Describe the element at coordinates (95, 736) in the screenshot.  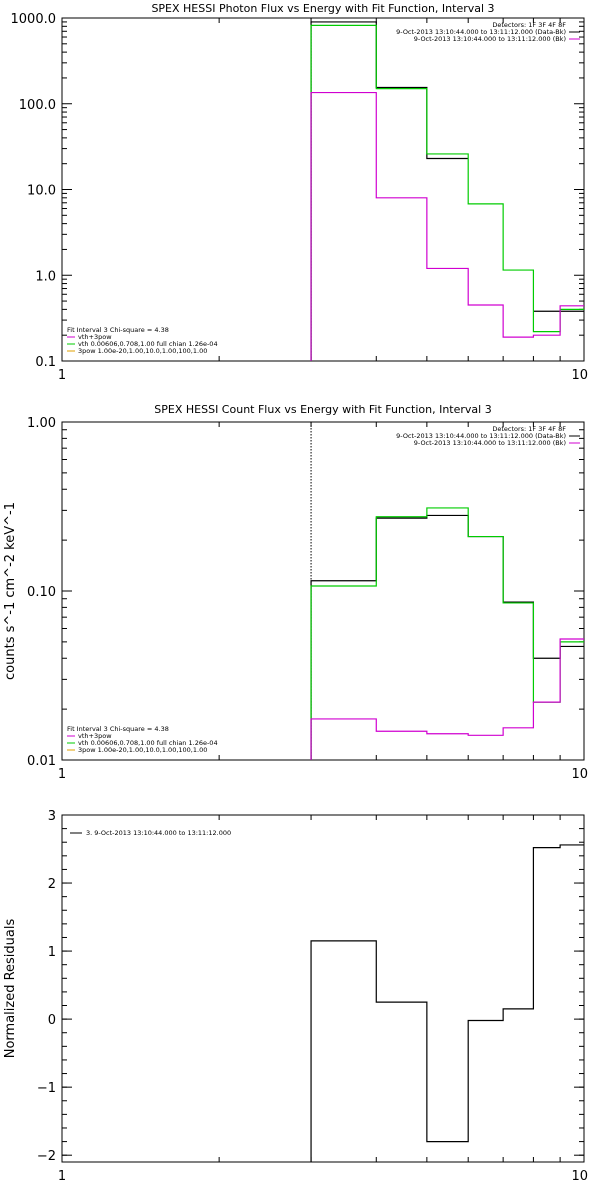
I see `chart-2-legend-bl-text: vth+3pow` at that location.